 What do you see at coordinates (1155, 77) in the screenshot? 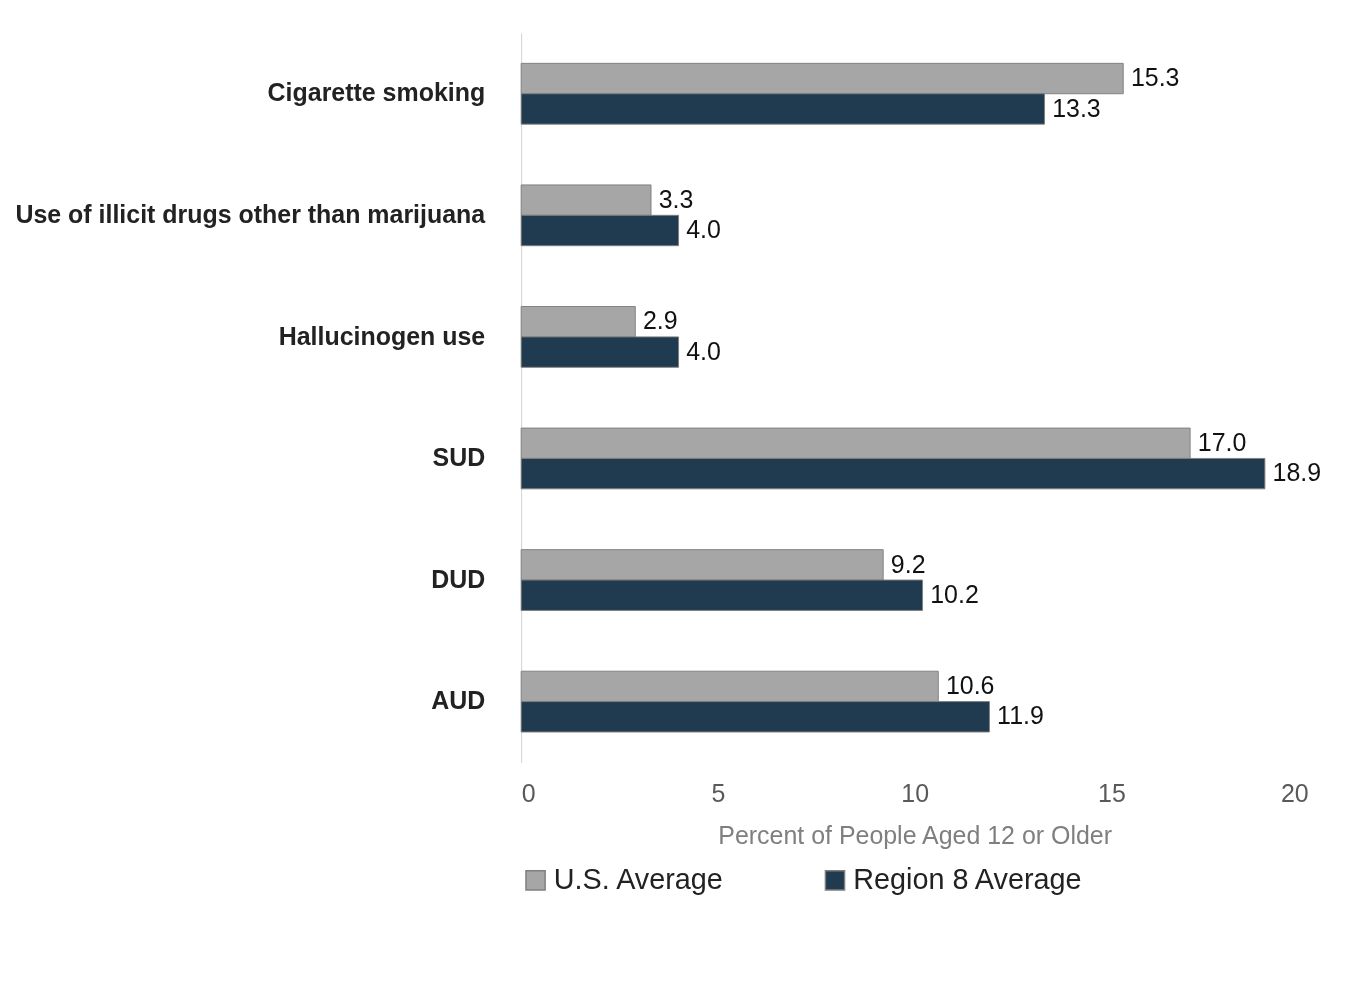
I see `data-label: 15.3` at bounding box center [1155, 77].